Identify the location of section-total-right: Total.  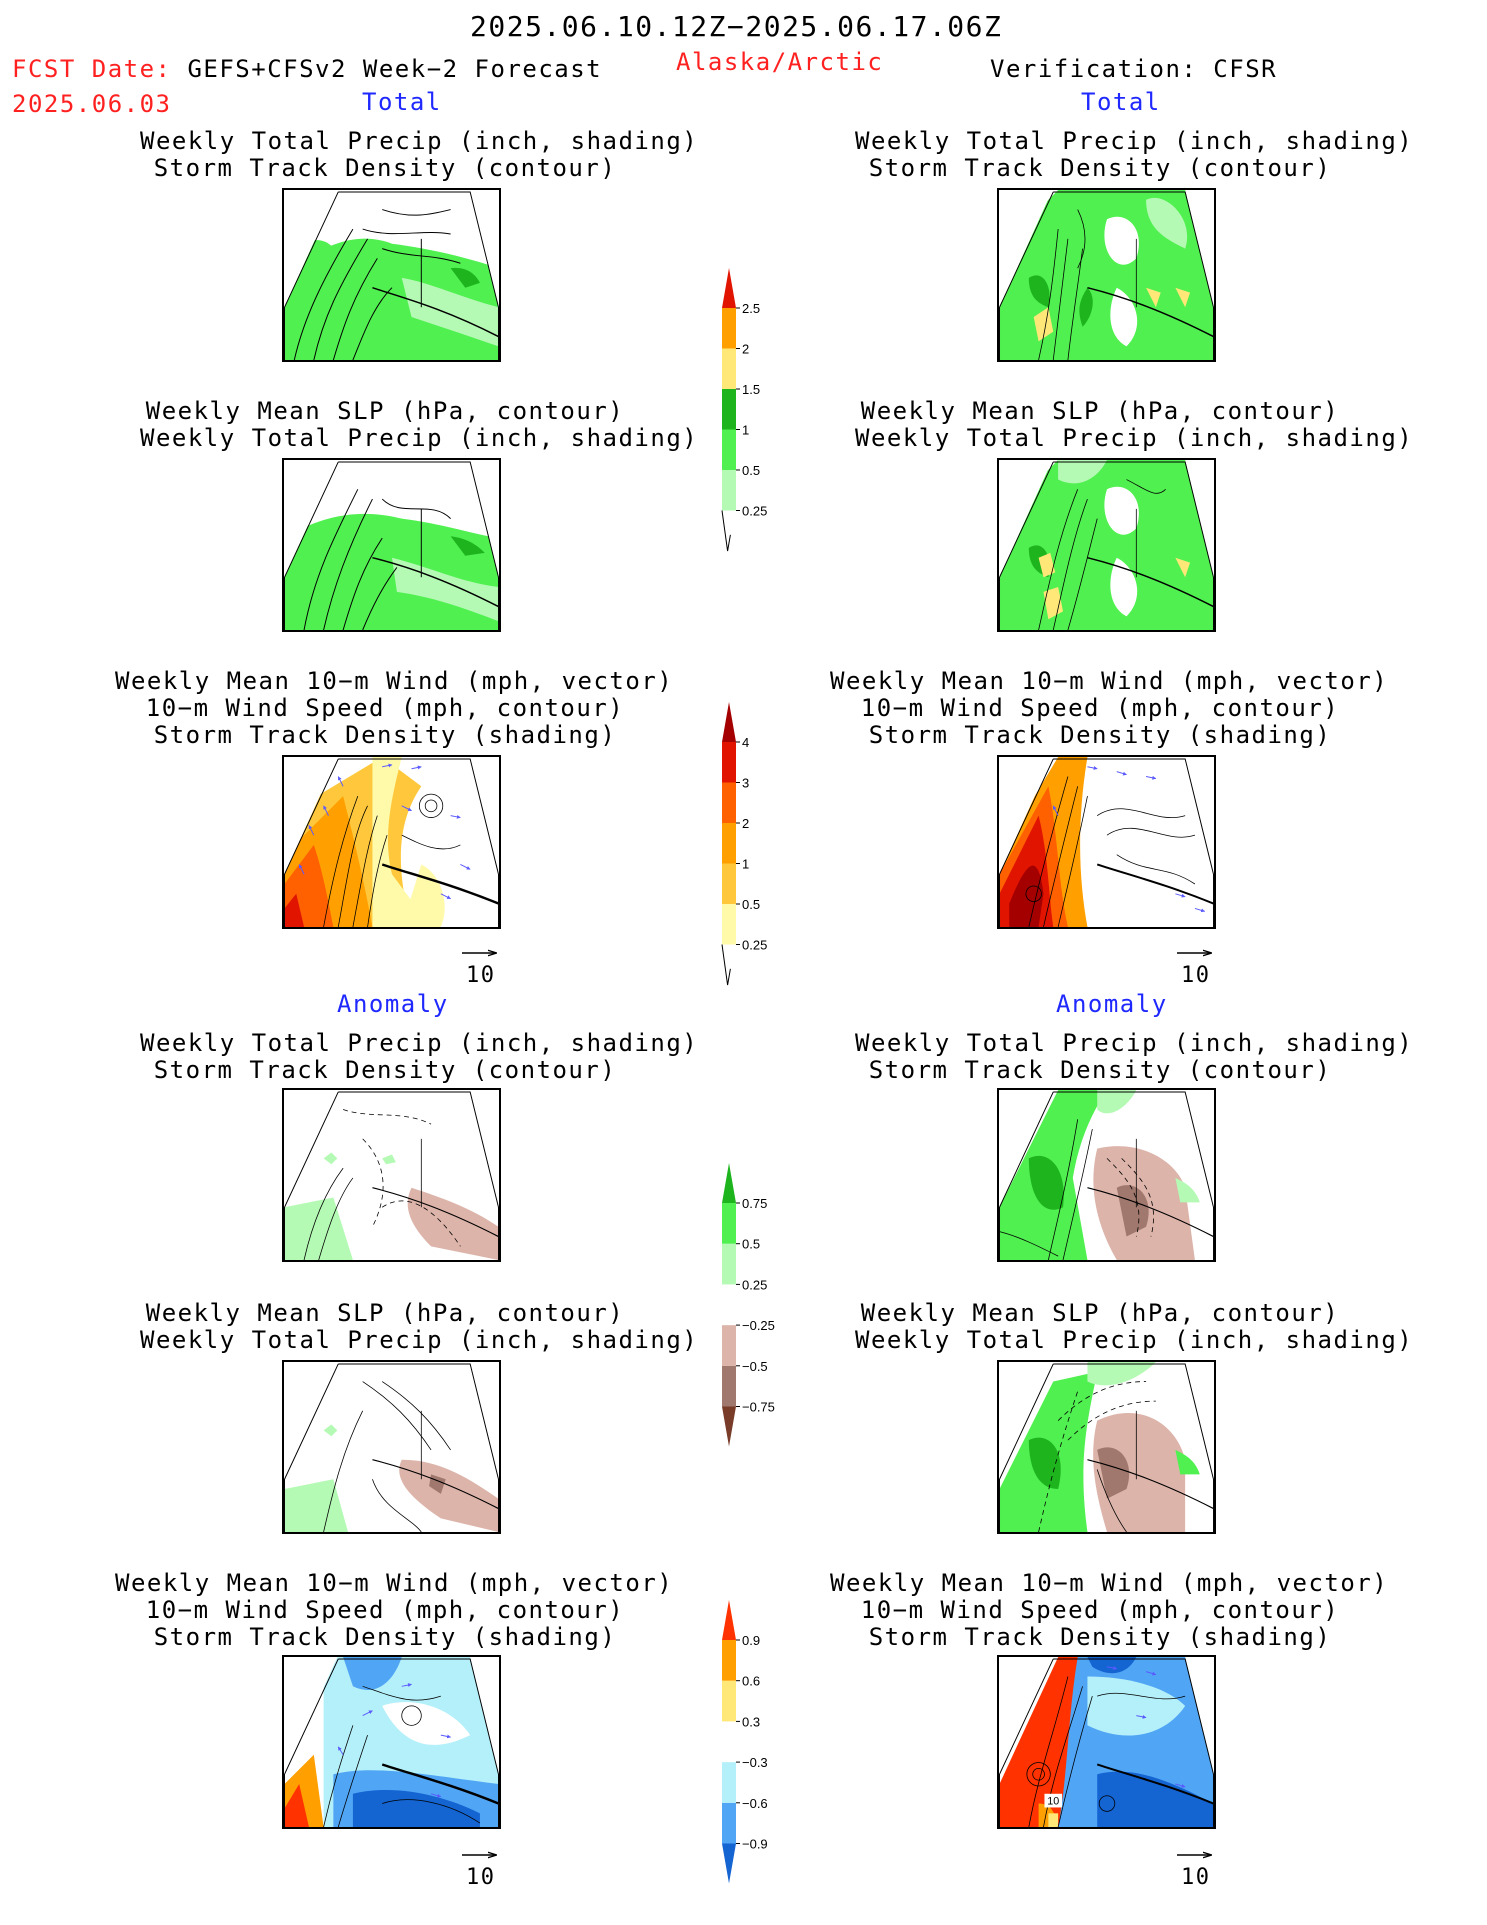
(1121, 102).